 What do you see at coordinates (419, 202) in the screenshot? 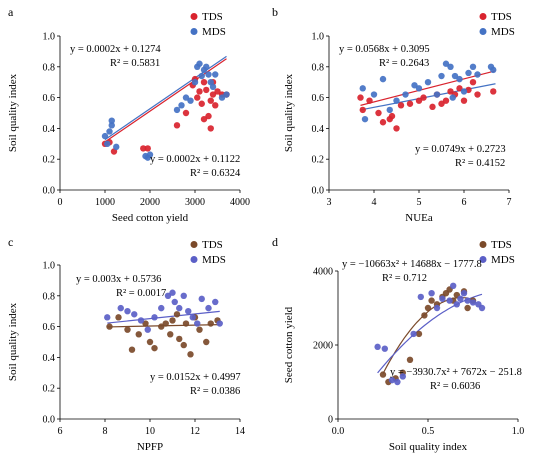
I see `x-tick-label: 5` at bounding box center [419, 202].